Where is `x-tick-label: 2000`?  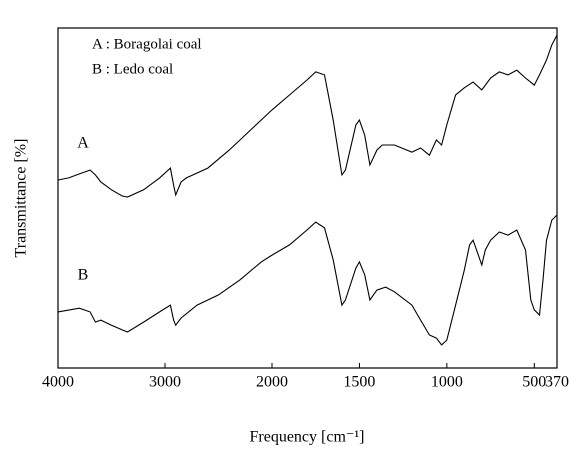 x-tick-label: 2000 is located at coordinates (272, 382).